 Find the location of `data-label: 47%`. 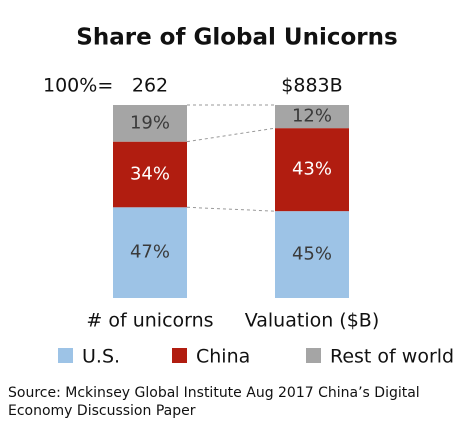

data-label: 47% is located at coordinates (150, 252).